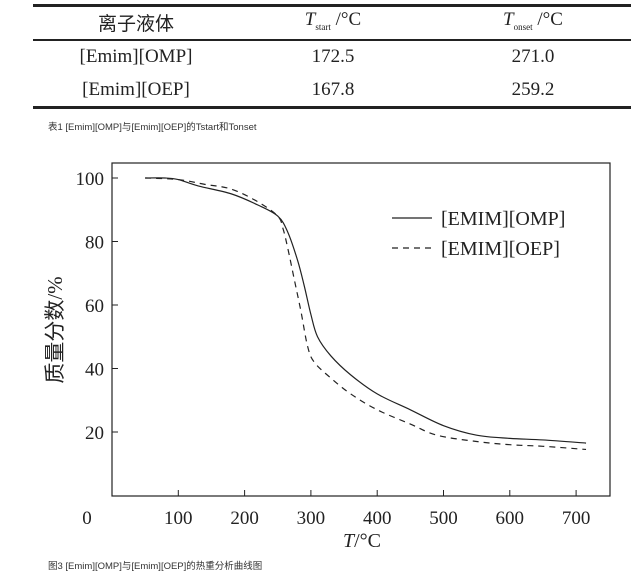 The image size is (631, 575). What do you see at coordinates (332, 5) in the screenshot?
I see `table-top-rule` at bounding box center [332, 5].